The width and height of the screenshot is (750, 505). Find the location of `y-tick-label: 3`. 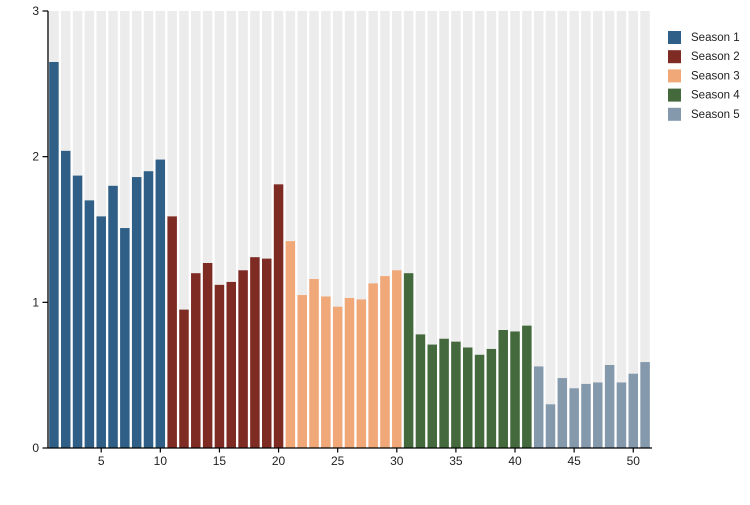

y-tick-label: 3 is located at coordinates (35, 11).